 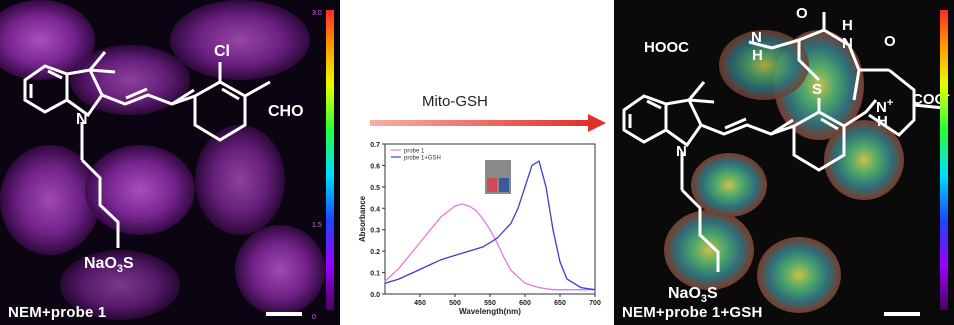 What do you see at coordinates (375, 209) in the screenshot?
I see `y-tick-label: 0.4` at bounding box center [375, 209].